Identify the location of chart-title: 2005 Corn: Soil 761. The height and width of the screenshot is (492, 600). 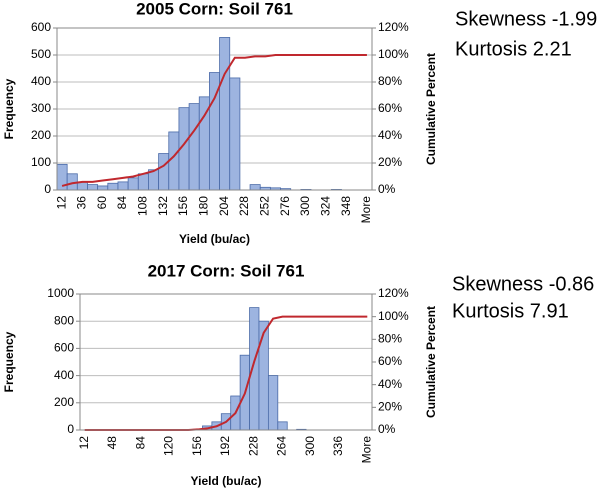
(214, 9).